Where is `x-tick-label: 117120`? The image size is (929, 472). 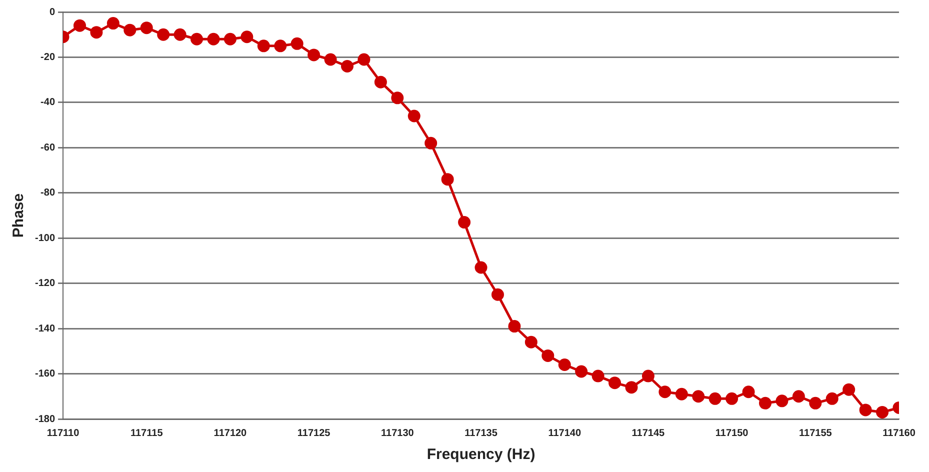 x-tick-label: 117120 is located at coordinates (231, 433).